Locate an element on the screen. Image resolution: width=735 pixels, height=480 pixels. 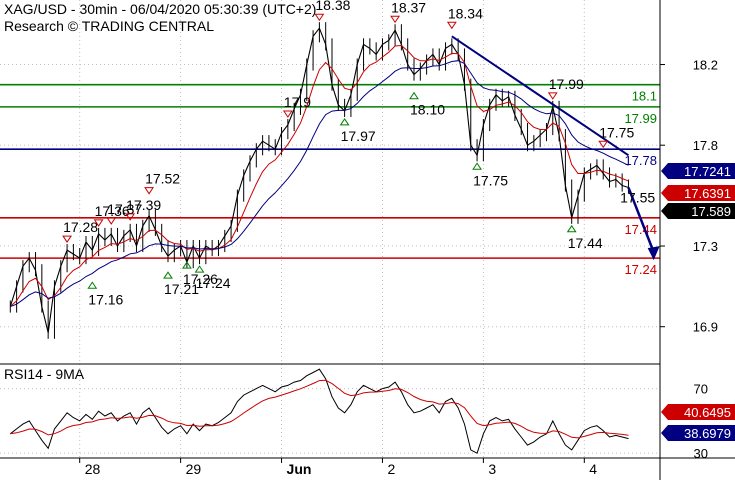
high-label: 17.52 is located at coordinates (162, 179).